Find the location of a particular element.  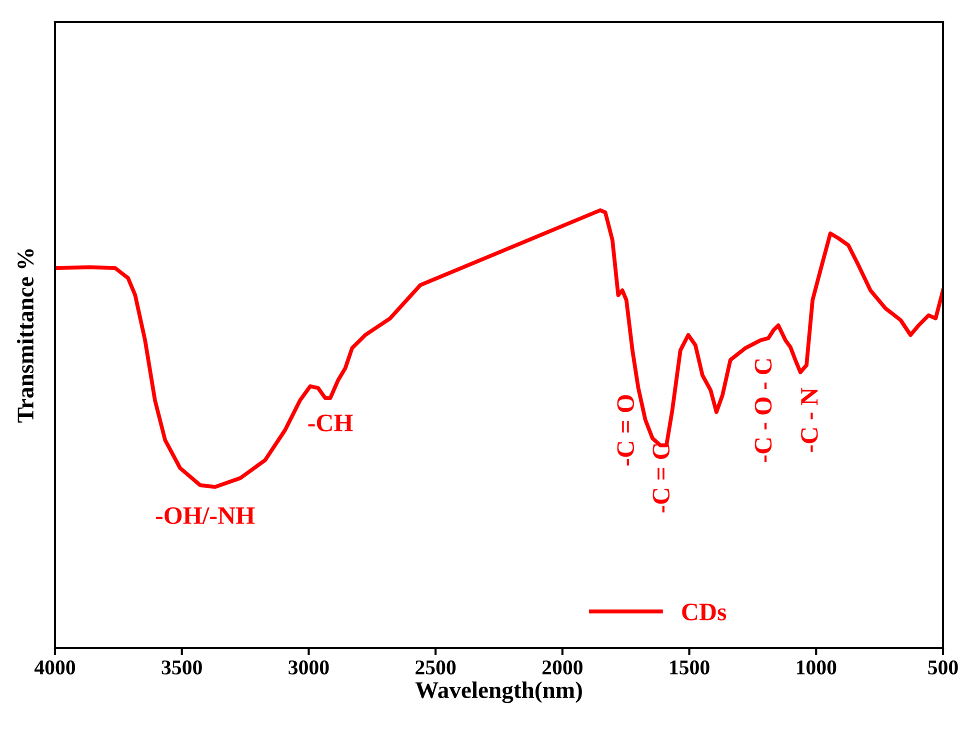

annotation: -OH/-NH is located at coordinates (205, 515).